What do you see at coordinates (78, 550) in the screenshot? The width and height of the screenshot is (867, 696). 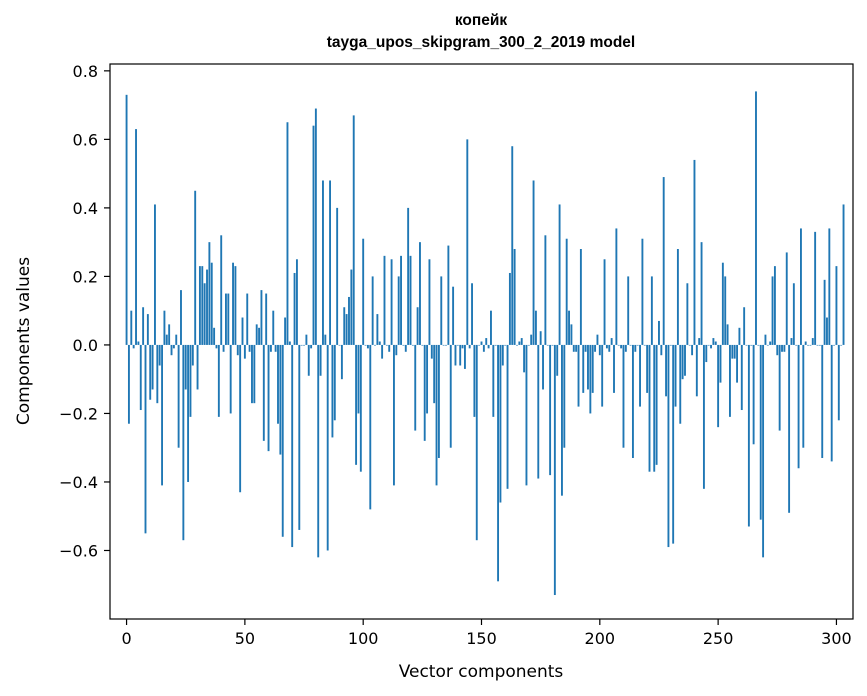 I see `y-tick-label: −0.6` at bounding box center [78, 550].